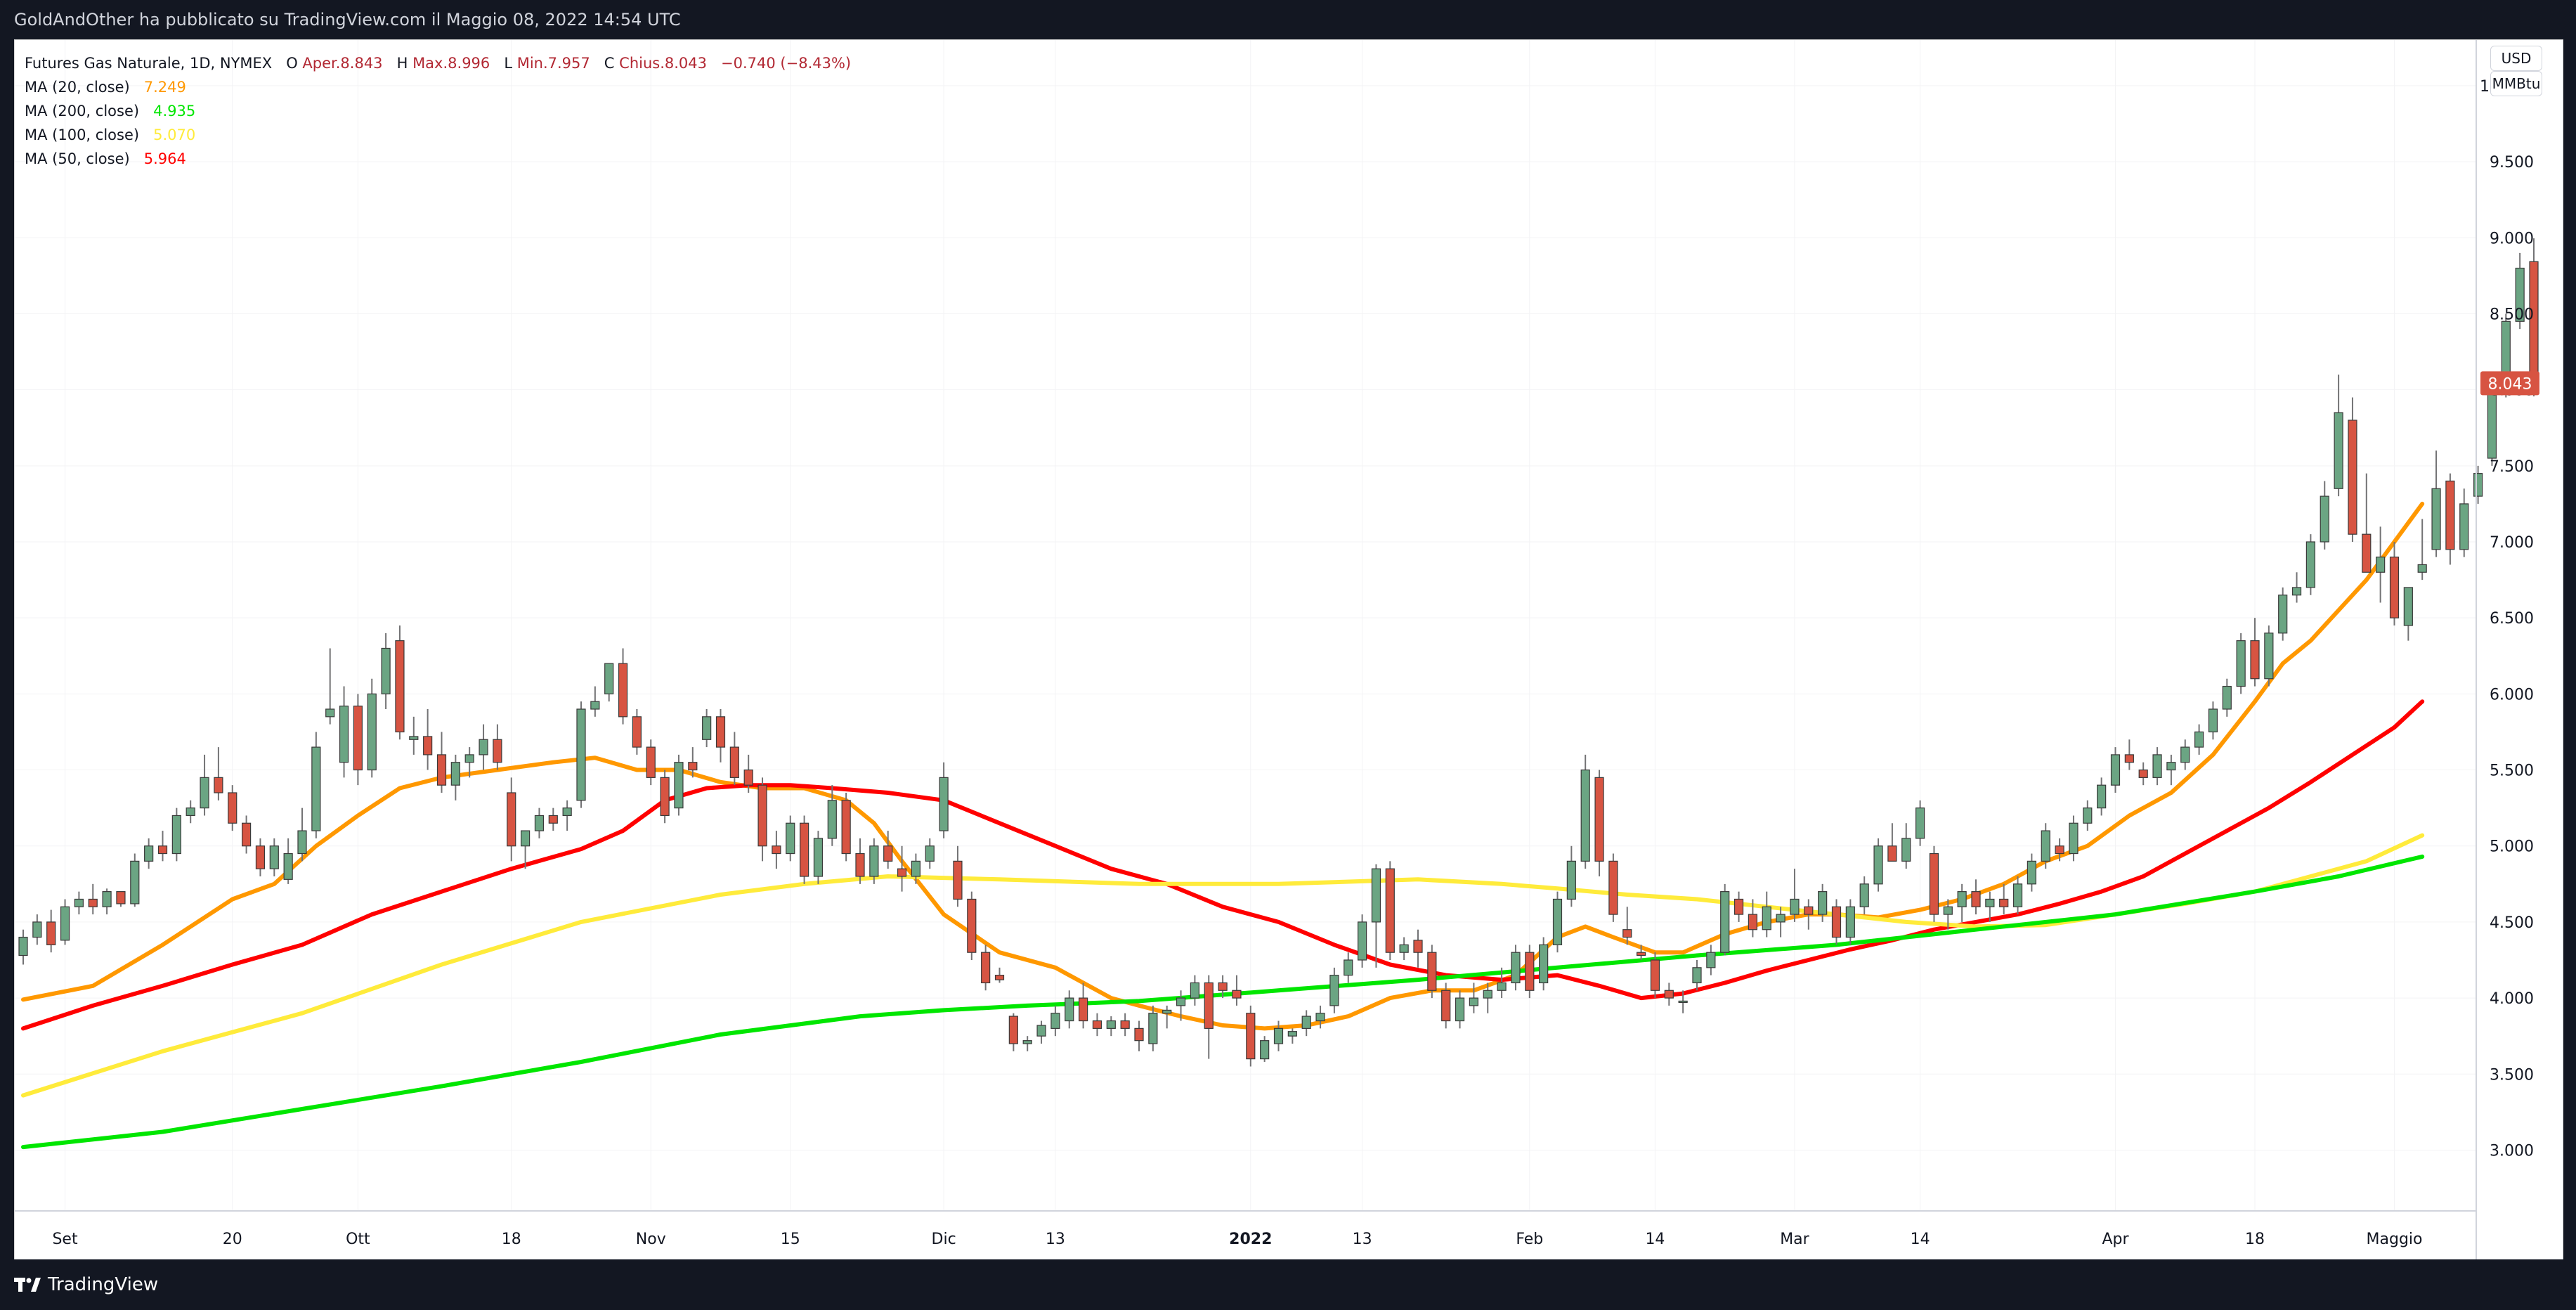  What do you see at coordinates (1055, 1240) in the screenshot?
I see `x-tick-label: 13` at bounding box center [1055, 1240].